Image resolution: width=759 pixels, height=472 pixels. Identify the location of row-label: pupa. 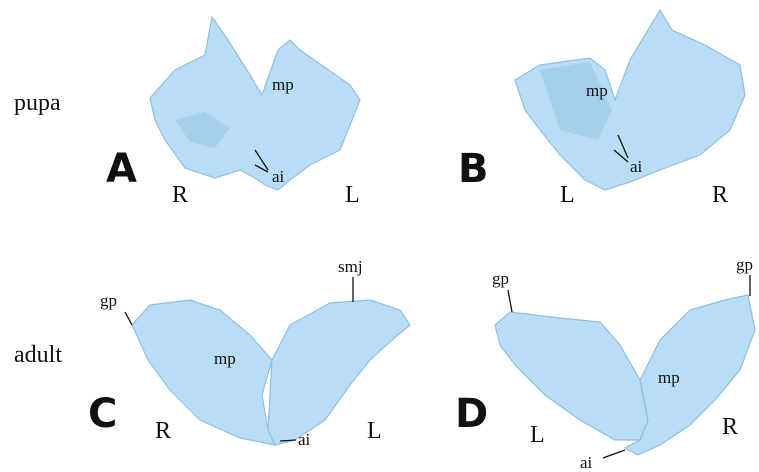
(37, 103).